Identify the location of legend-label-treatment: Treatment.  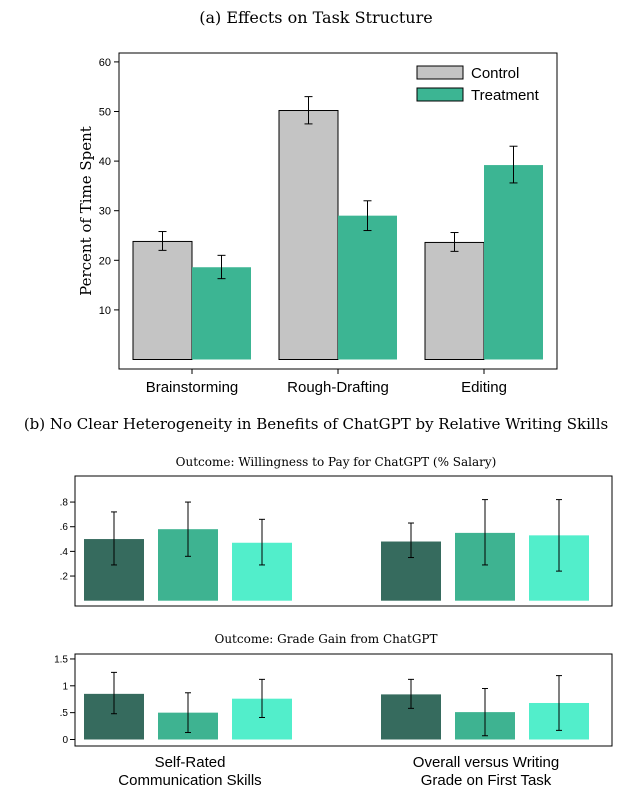
(505, 95).